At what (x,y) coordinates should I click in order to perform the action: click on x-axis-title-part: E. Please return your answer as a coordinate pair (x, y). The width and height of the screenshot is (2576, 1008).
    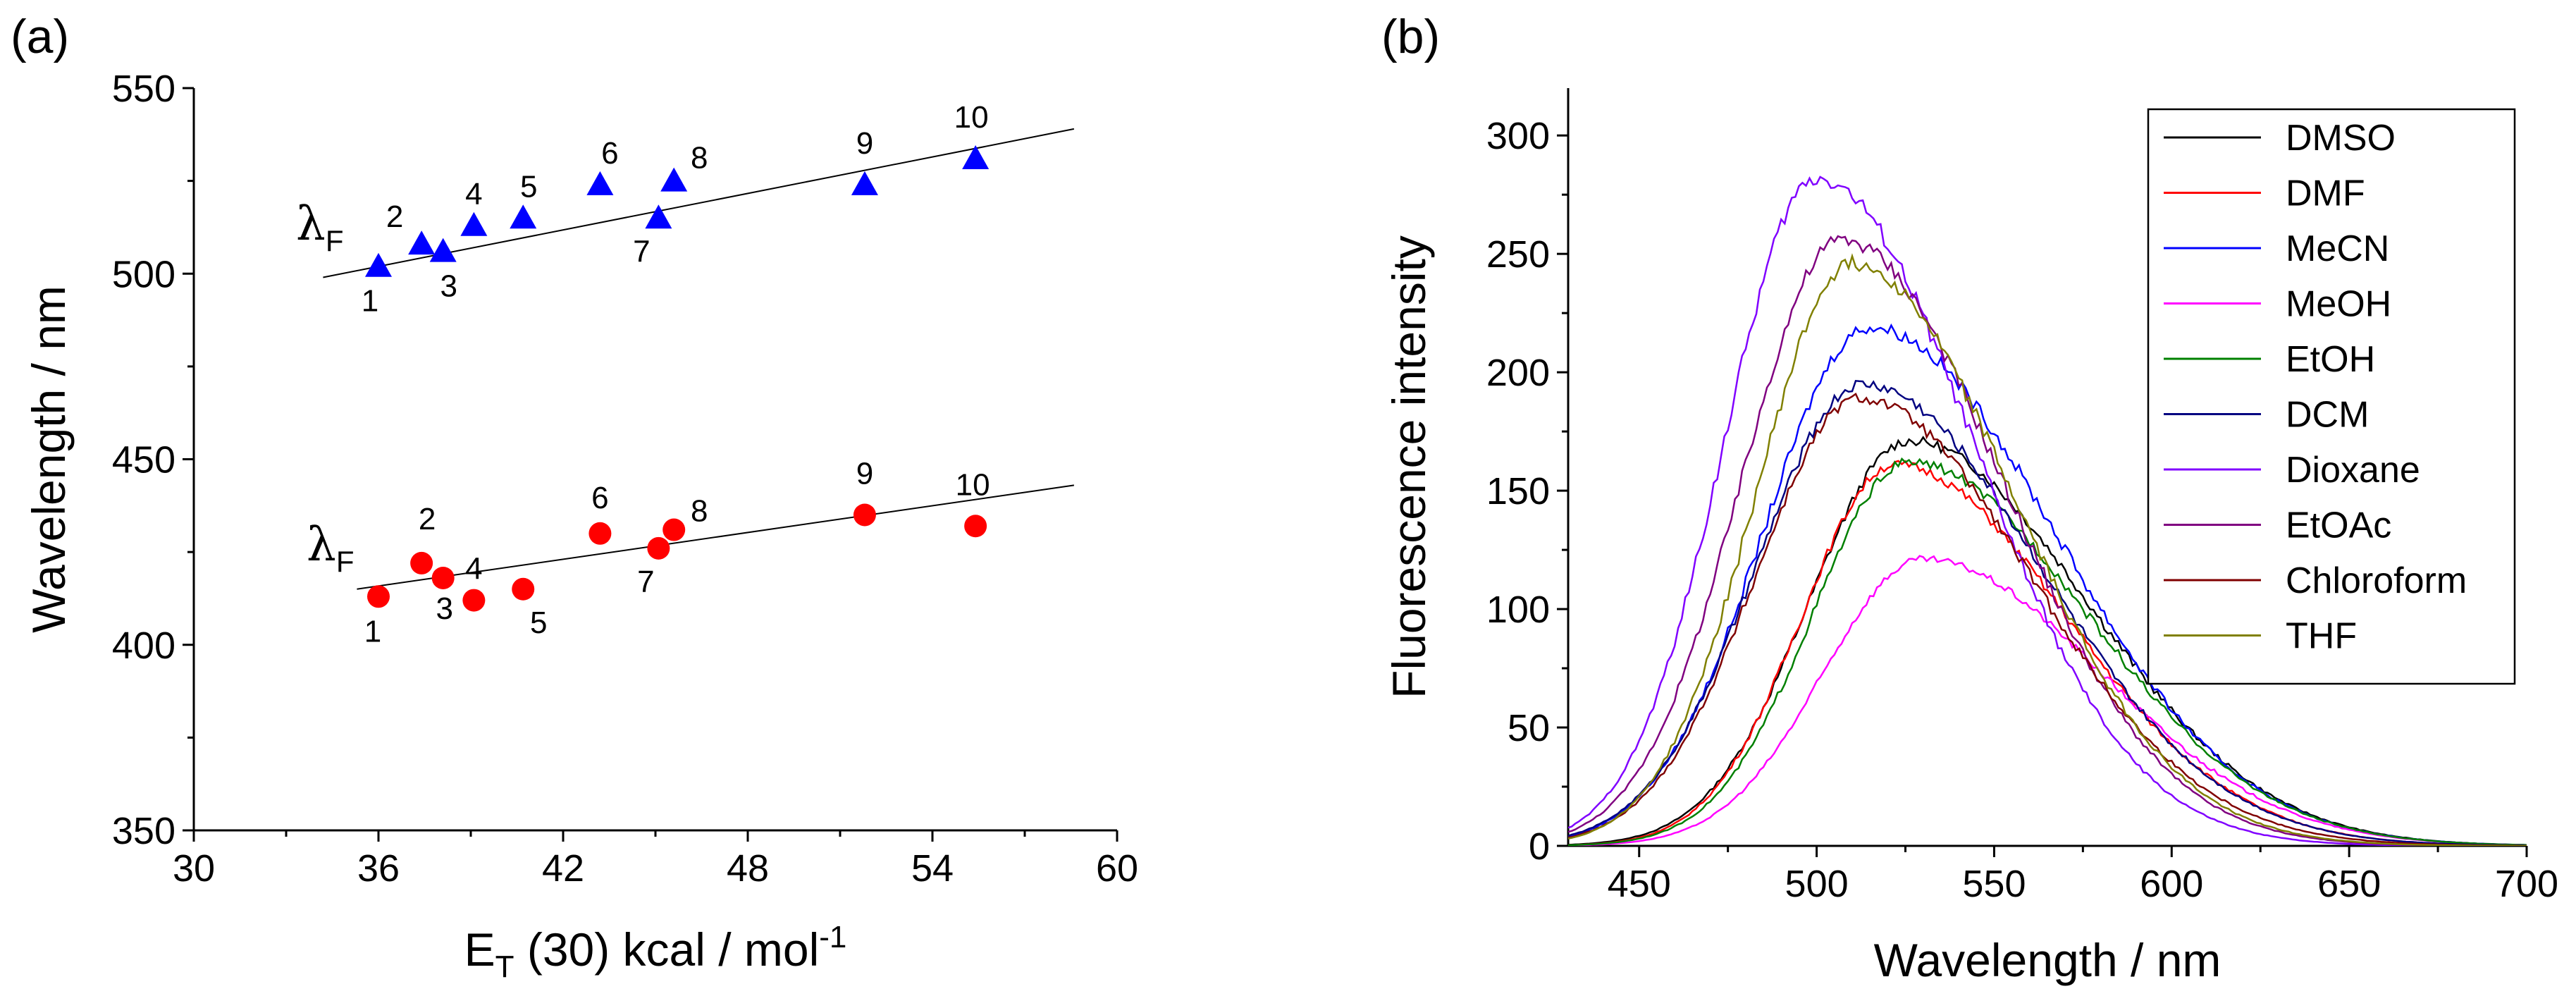
    Looking at the image, I should click on (479, 949).